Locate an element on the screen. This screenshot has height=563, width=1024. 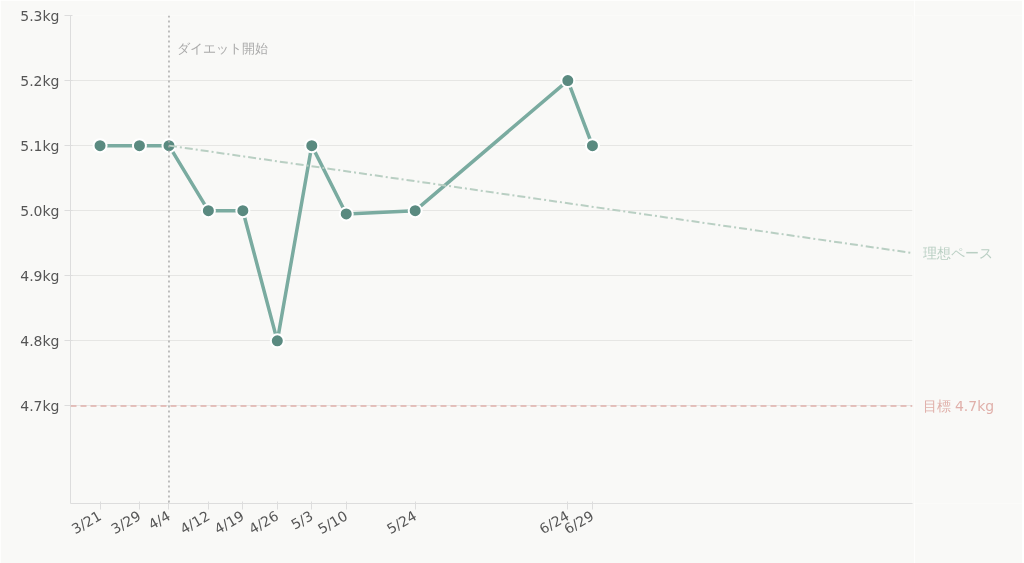
series-label: 理想ペース is located at coordinates (957, 252).